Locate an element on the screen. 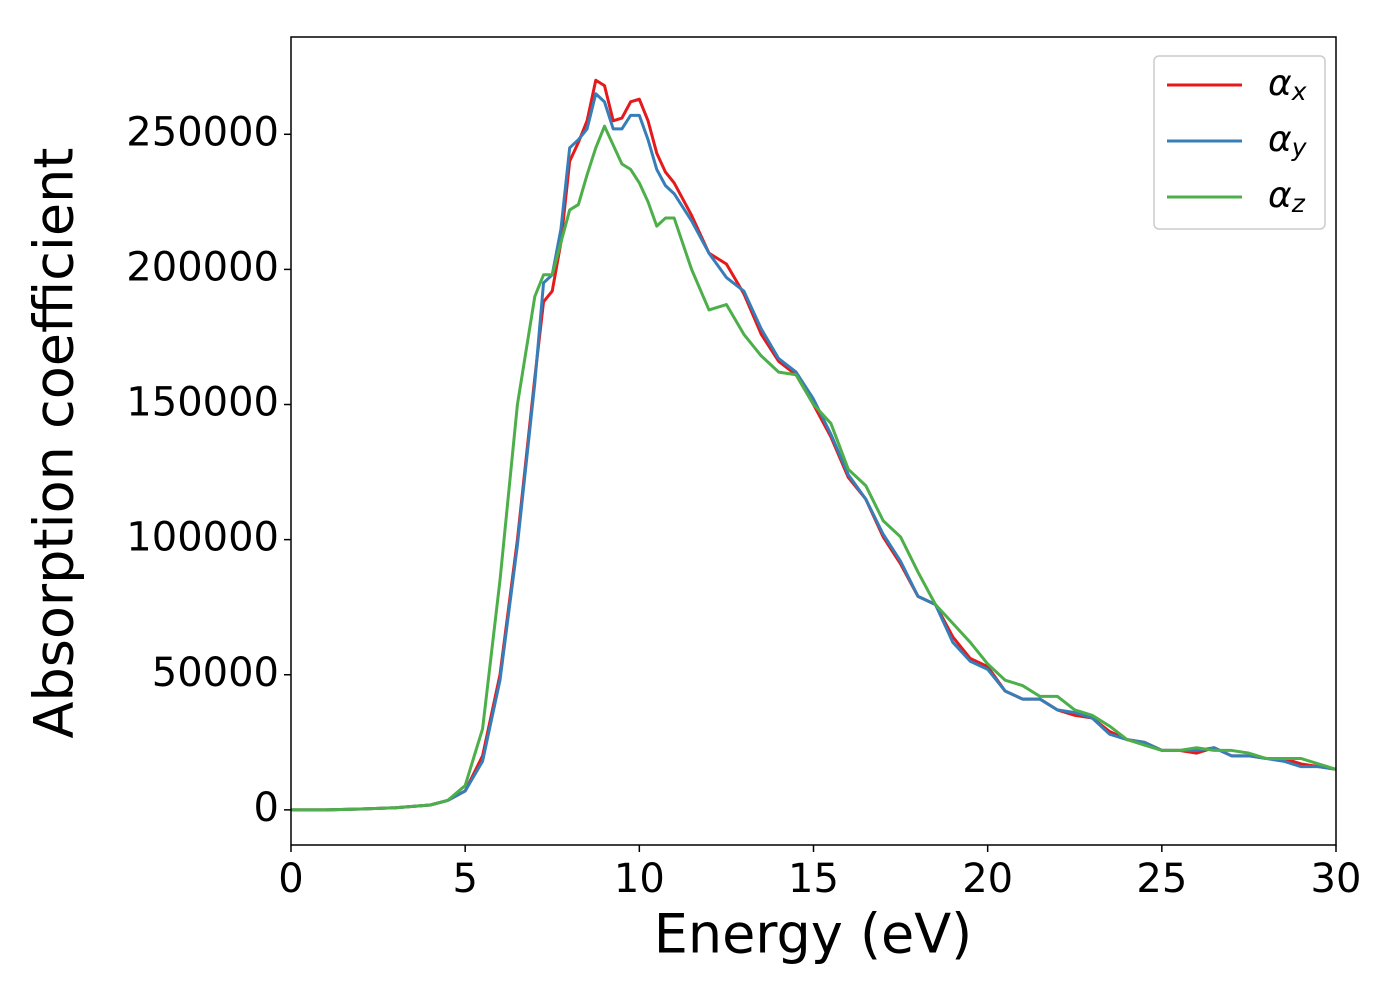 The height and width of the screenshot is (1004, 1400). y-tick-label: 150000 is located at coordinates (202, 403).